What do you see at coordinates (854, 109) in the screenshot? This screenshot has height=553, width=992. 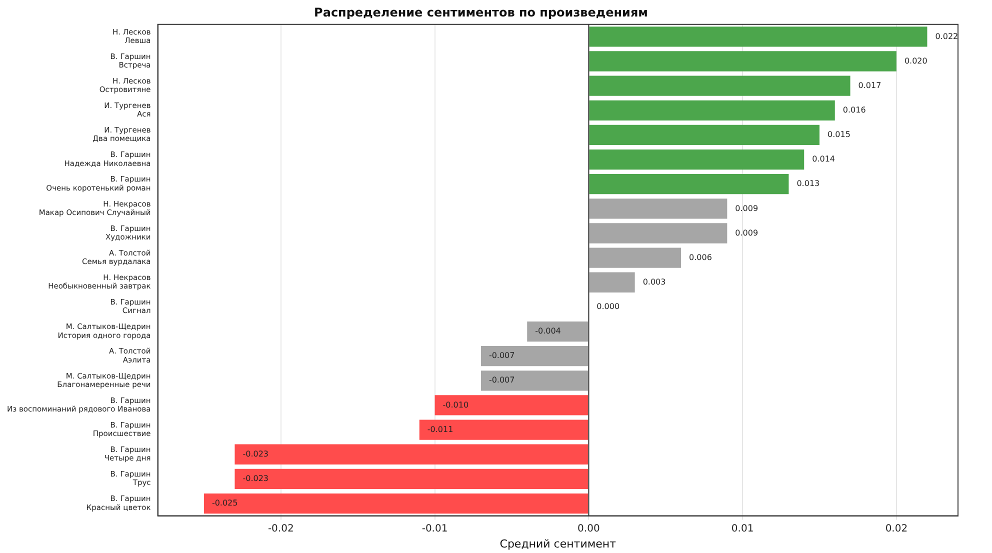 I see `data-label: 0.016` at bounding box center [854, 109].